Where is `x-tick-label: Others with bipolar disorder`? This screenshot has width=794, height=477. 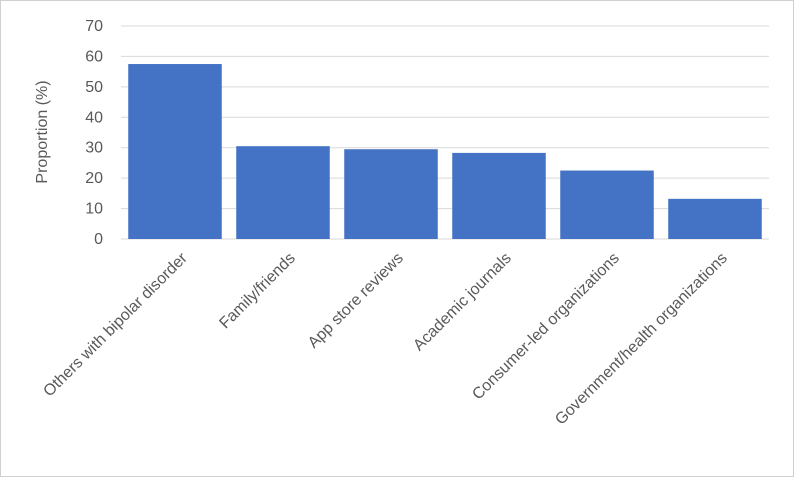 x-tick-label: Others with bipolar disorder is located at coordinates (115, 324).